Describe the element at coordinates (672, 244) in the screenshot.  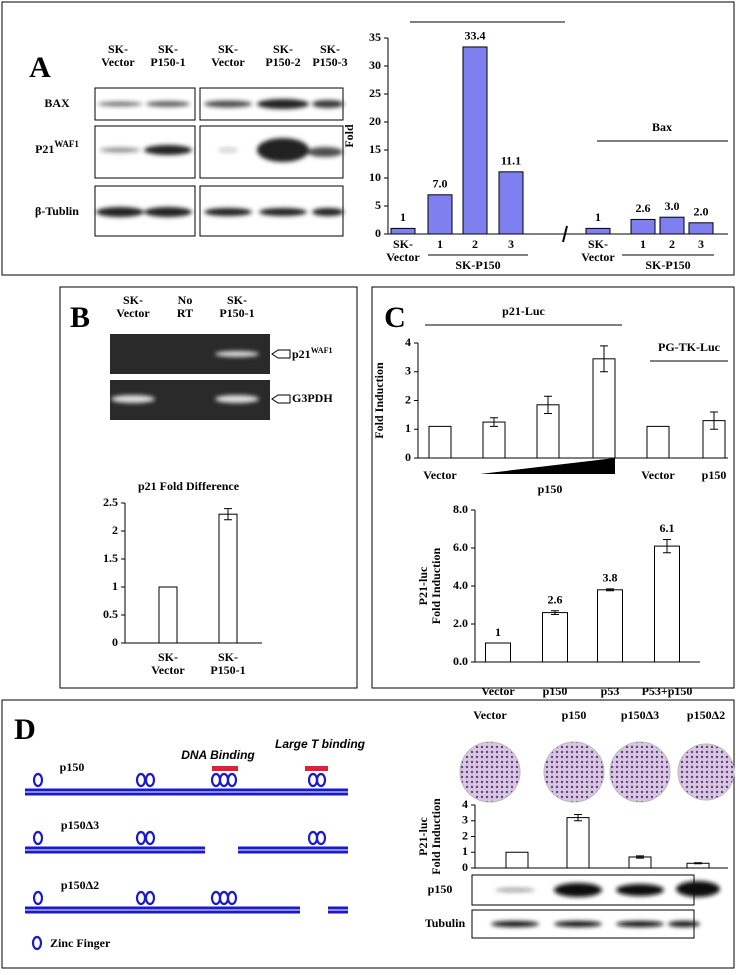
I see `x-tick-label: 2` at that location.